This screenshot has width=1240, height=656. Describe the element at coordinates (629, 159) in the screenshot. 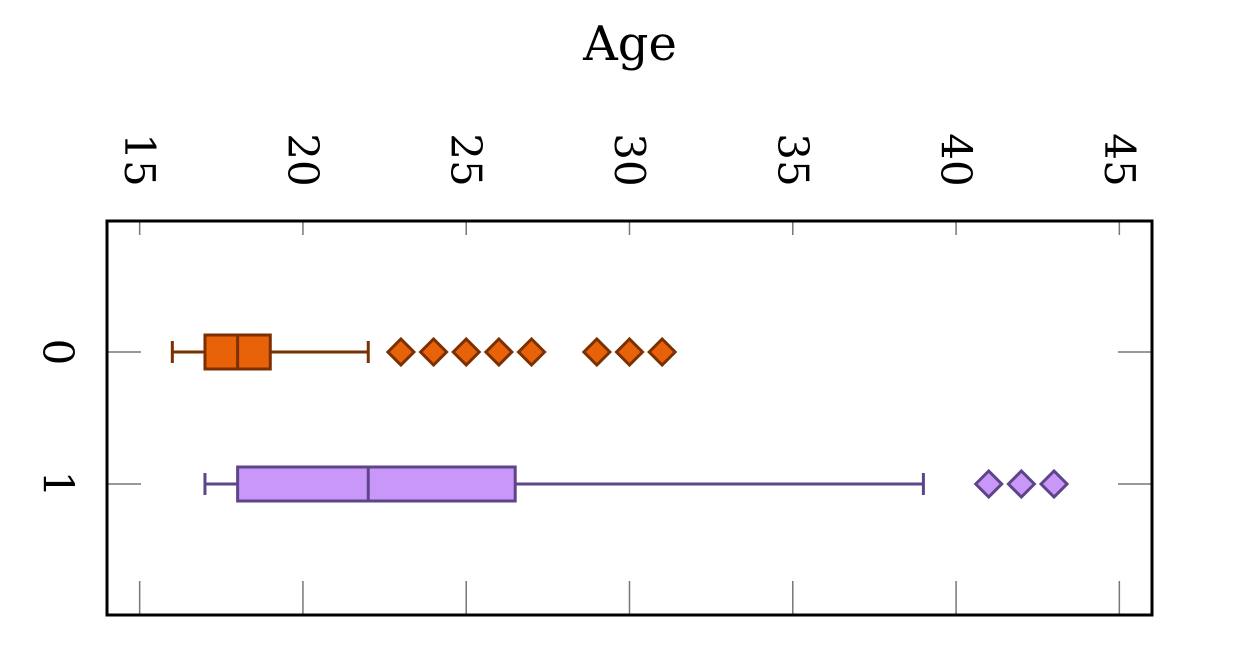

I see `x-tick-label: 30` at that location.